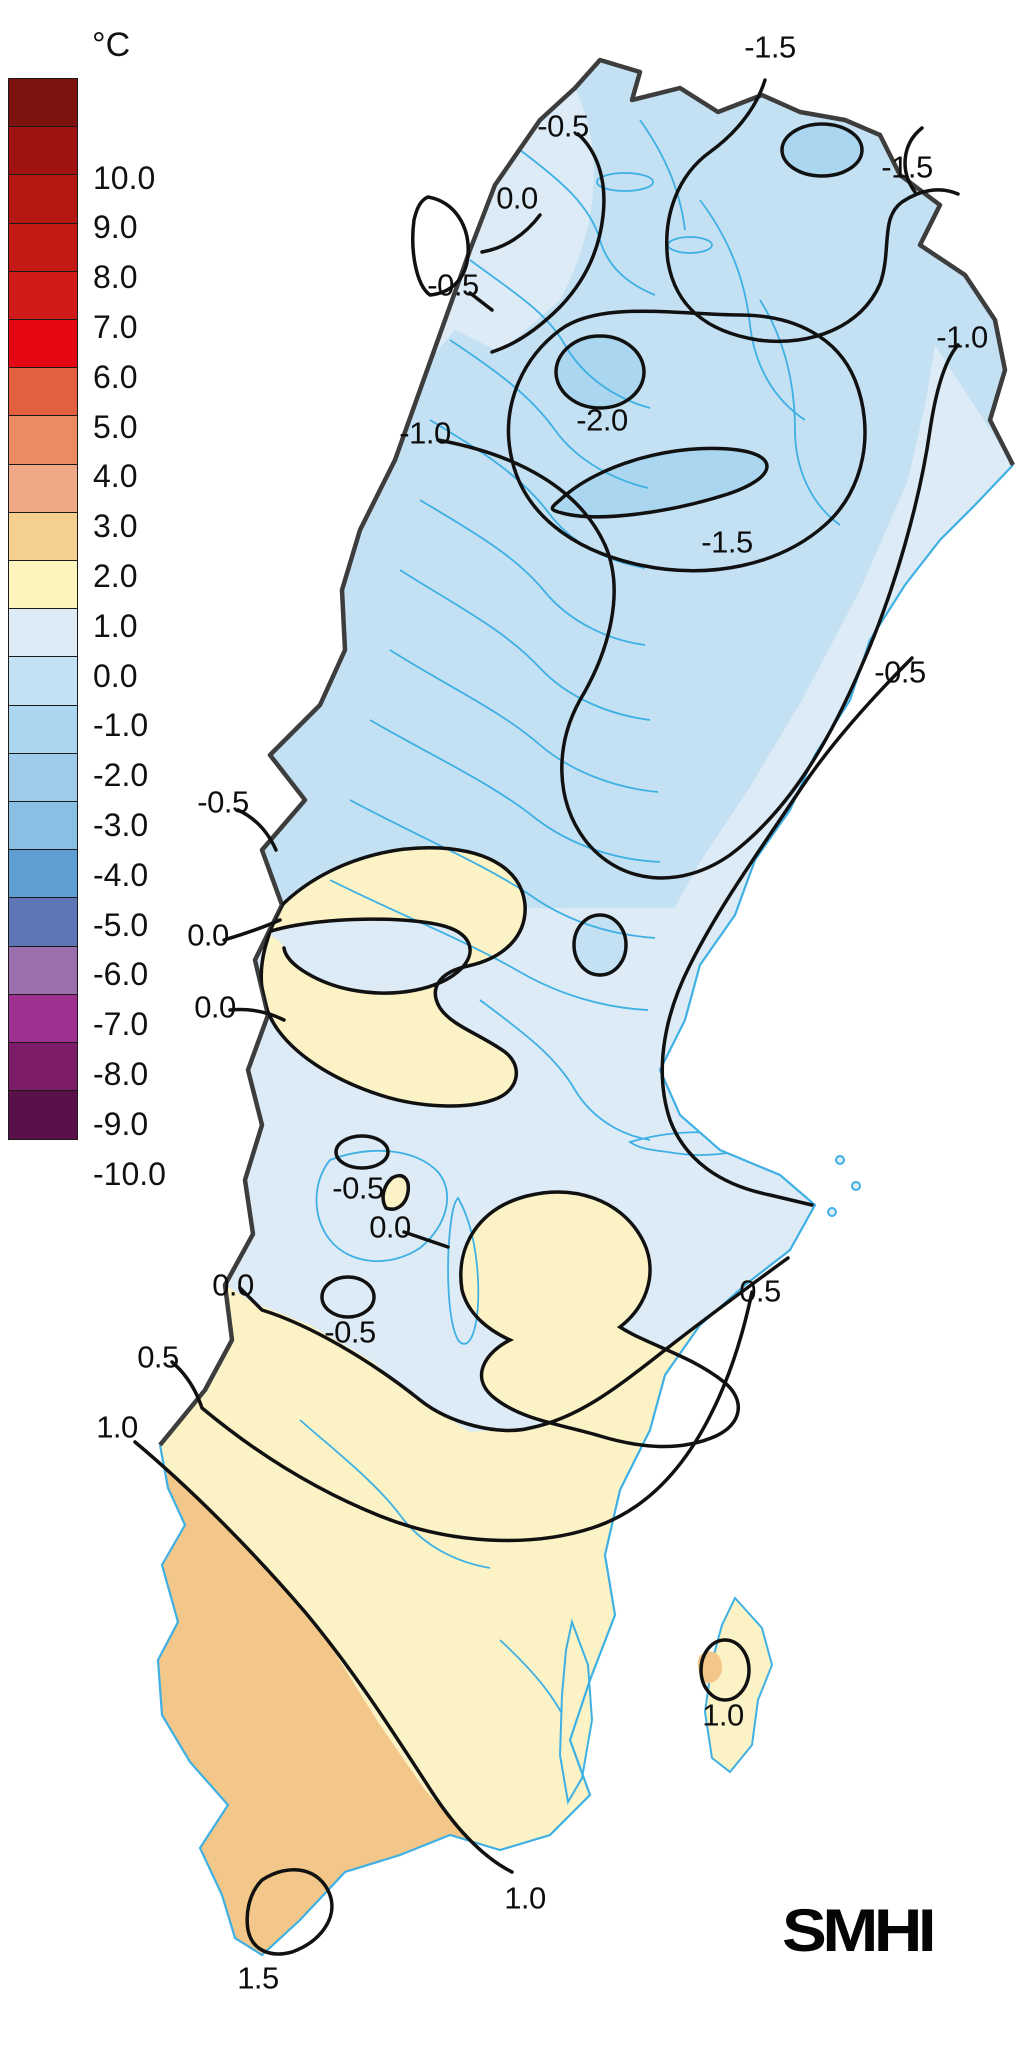 This screenshot has height=2048, width=1024. What do you see at coordinates (121, 874) in the screenshot?
I see `legend-tick-label: -4.0` at bounding box center [121, 874].